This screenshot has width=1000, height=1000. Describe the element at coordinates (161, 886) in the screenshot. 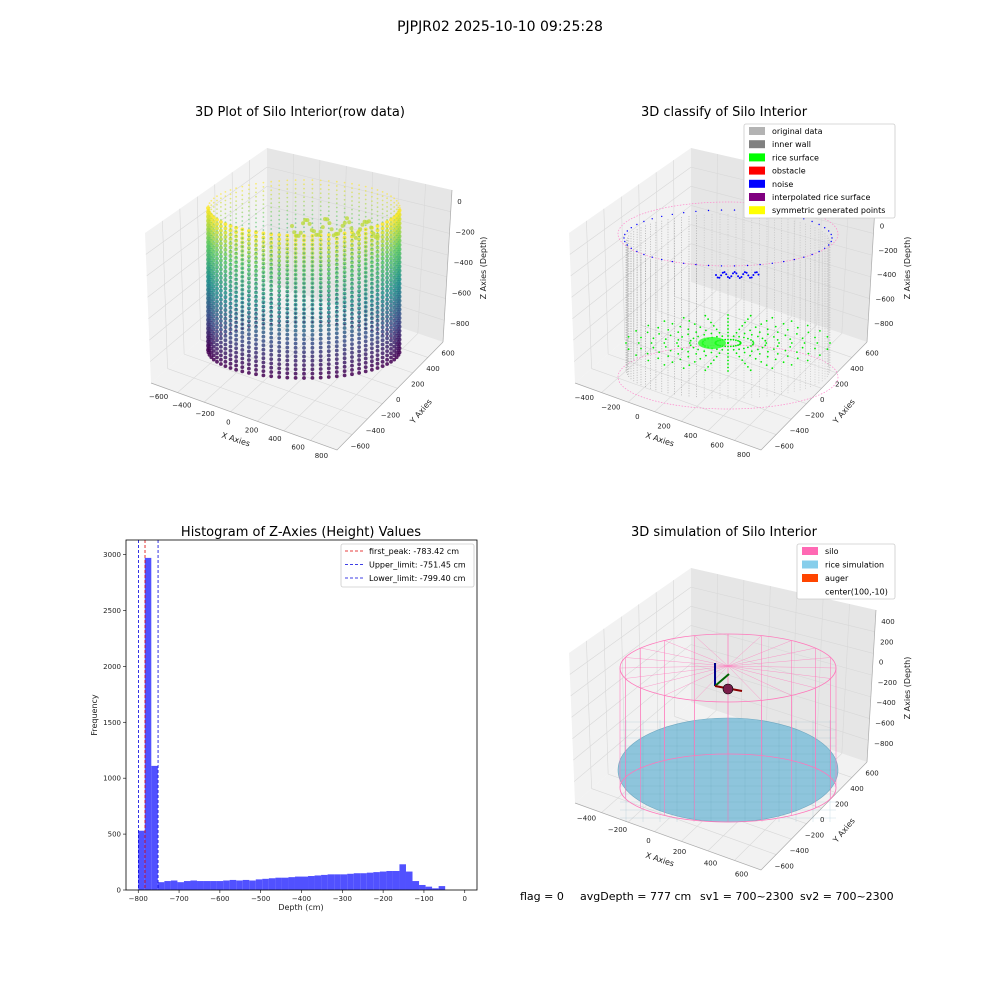

I see `histogram-bar` at that location.